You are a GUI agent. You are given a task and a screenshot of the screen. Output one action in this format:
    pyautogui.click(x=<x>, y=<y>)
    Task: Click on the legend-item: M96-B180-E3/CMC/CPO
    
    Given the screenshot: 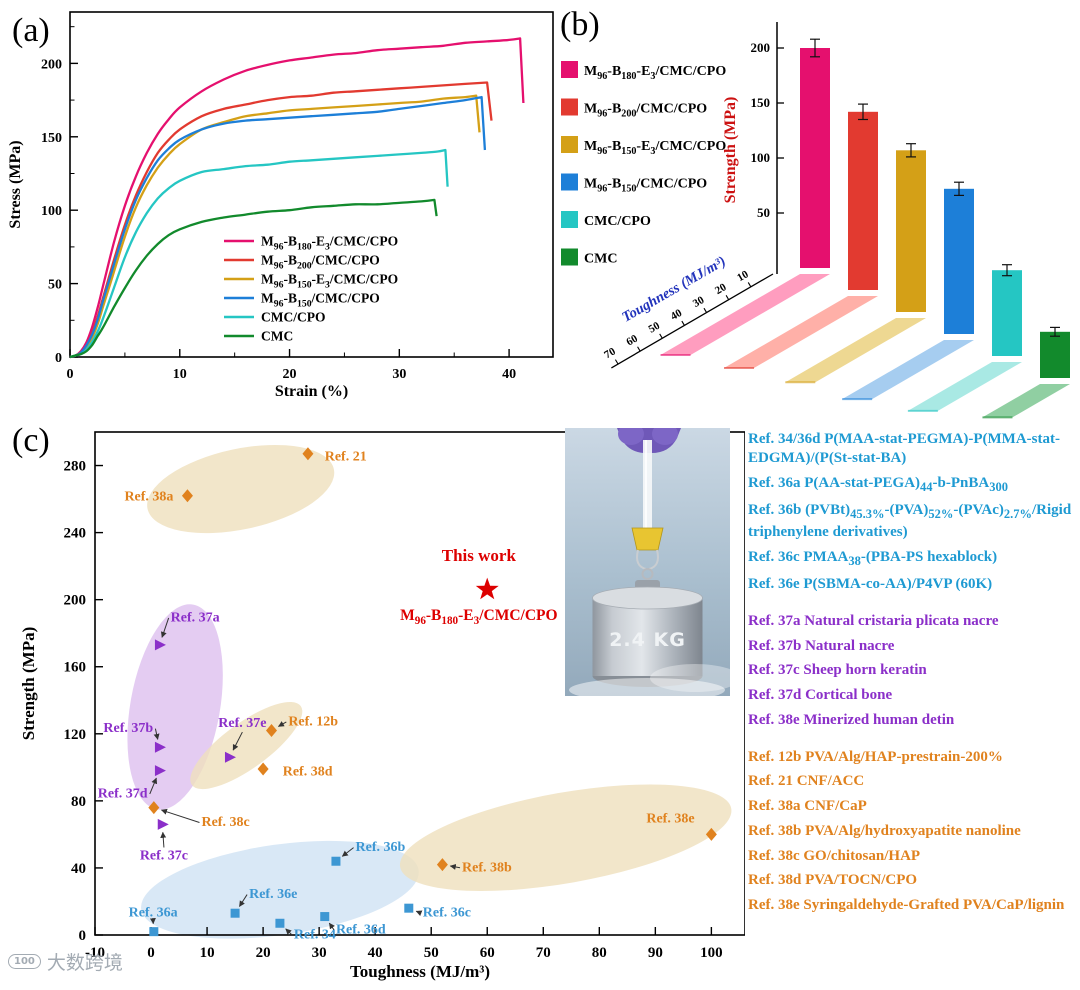 What is the action you would take?
    pyautogui.click(x=643, y=71)
    